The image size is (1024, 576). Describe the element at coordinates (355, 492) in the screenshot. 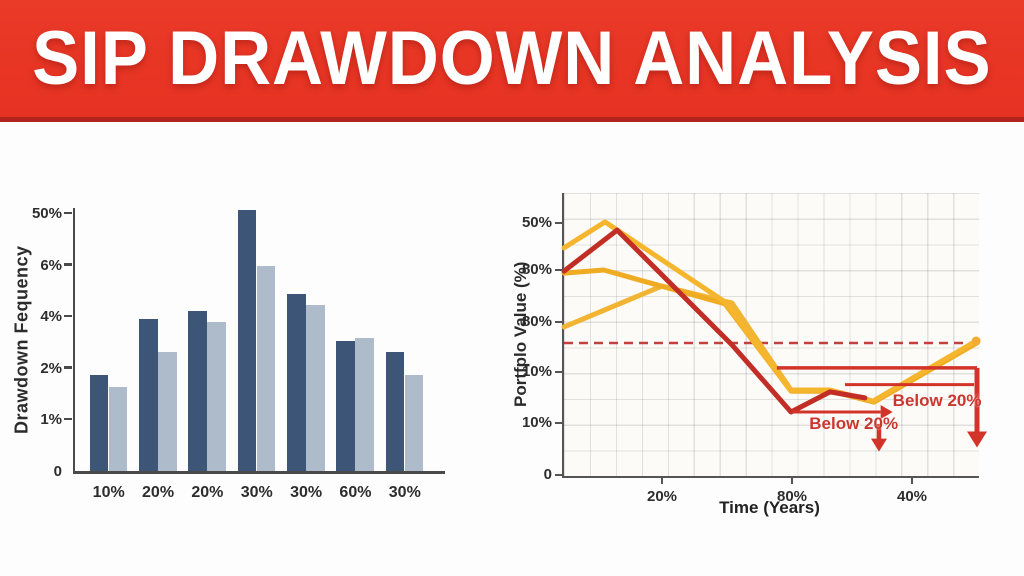

I see `bar-chart-x-tick-label: 60%` at that location.